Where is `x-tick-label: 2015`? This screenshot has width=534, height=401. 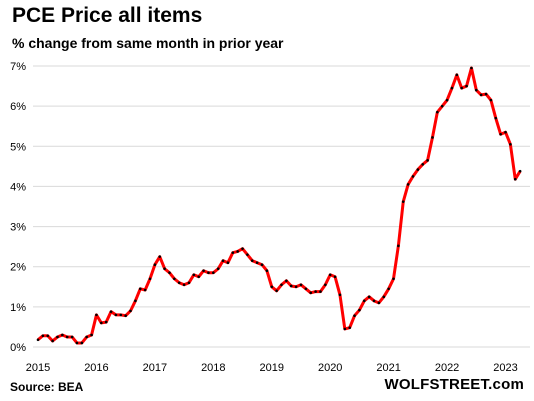 x-tick-label: 2015 is located at coordinates (38, 368).